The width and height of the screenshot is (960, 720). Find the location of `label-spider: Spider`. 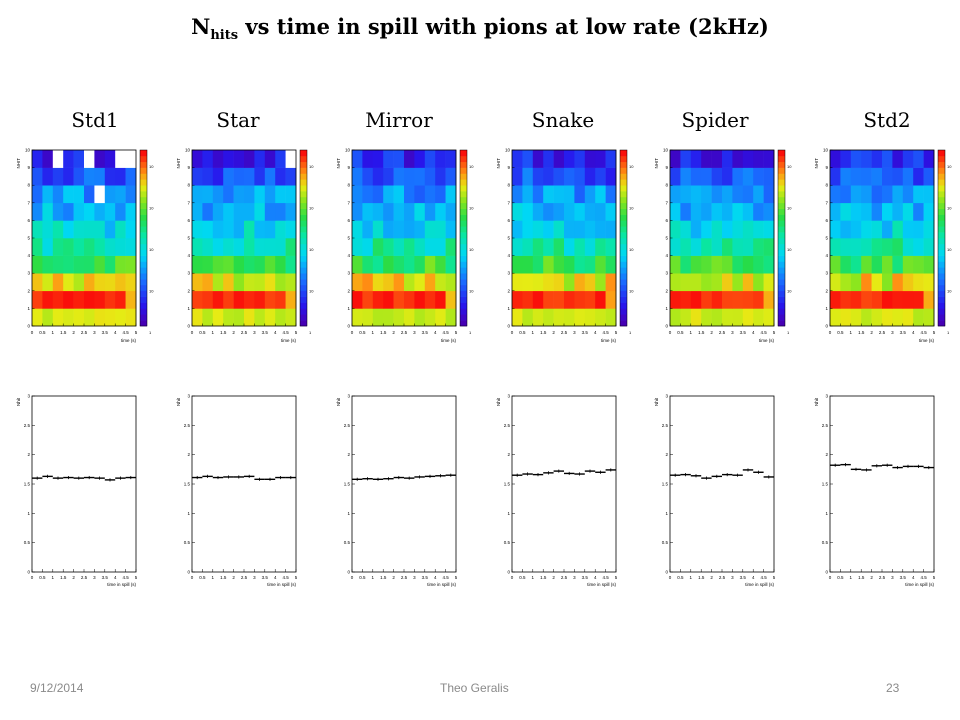

label-spider: Spider is located at coordinates (715, 120).